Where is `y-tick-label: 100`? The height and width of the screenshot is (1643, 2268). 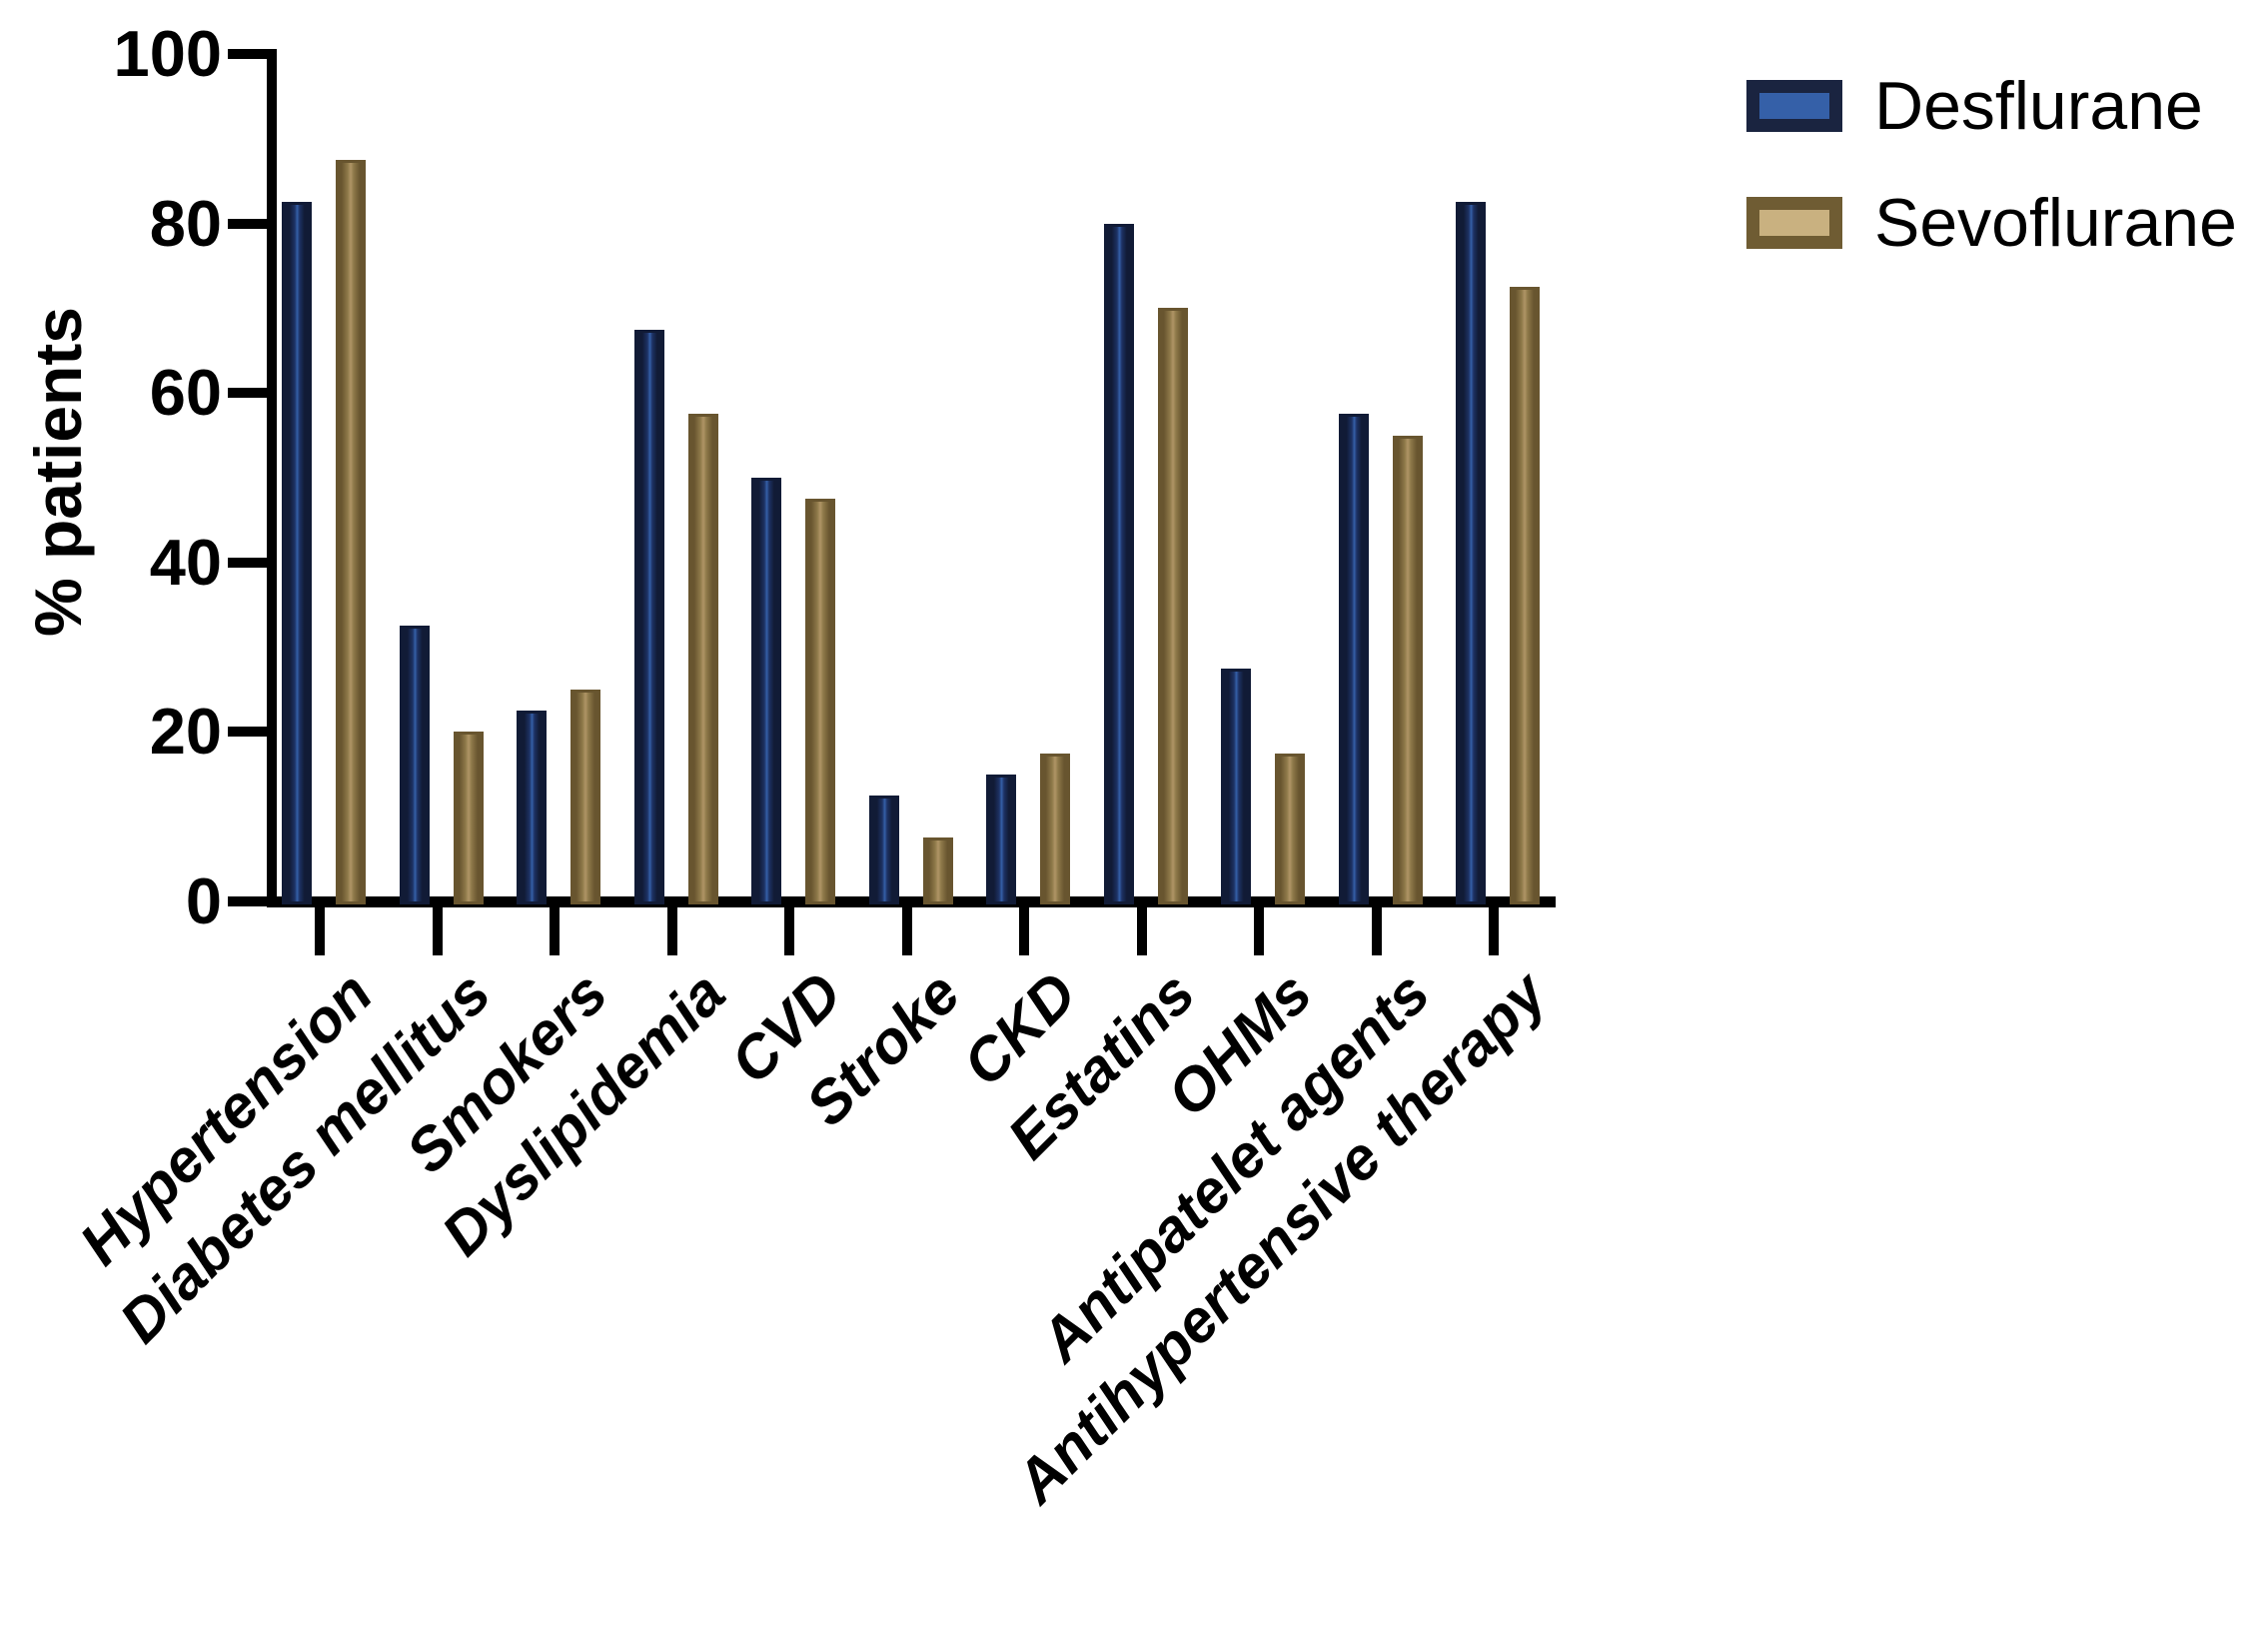
y-tick-label: 100 is located at coordinates (167, 53).